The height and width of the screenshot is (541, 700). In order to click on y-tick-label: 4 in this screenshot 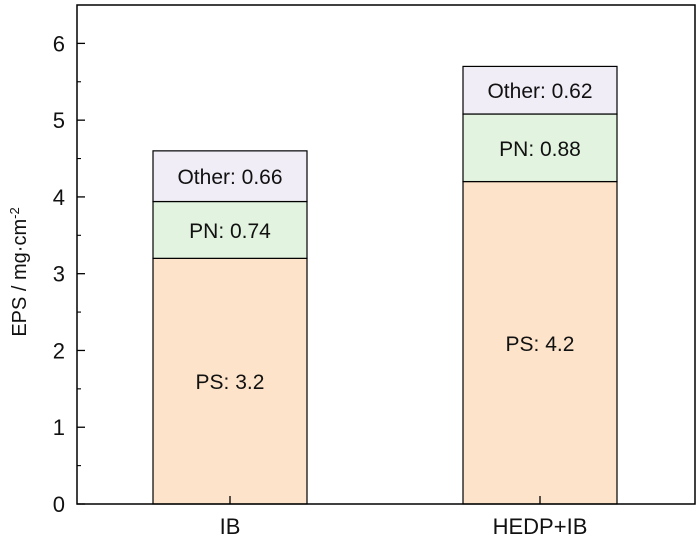, I will do `click(59, 197)`.